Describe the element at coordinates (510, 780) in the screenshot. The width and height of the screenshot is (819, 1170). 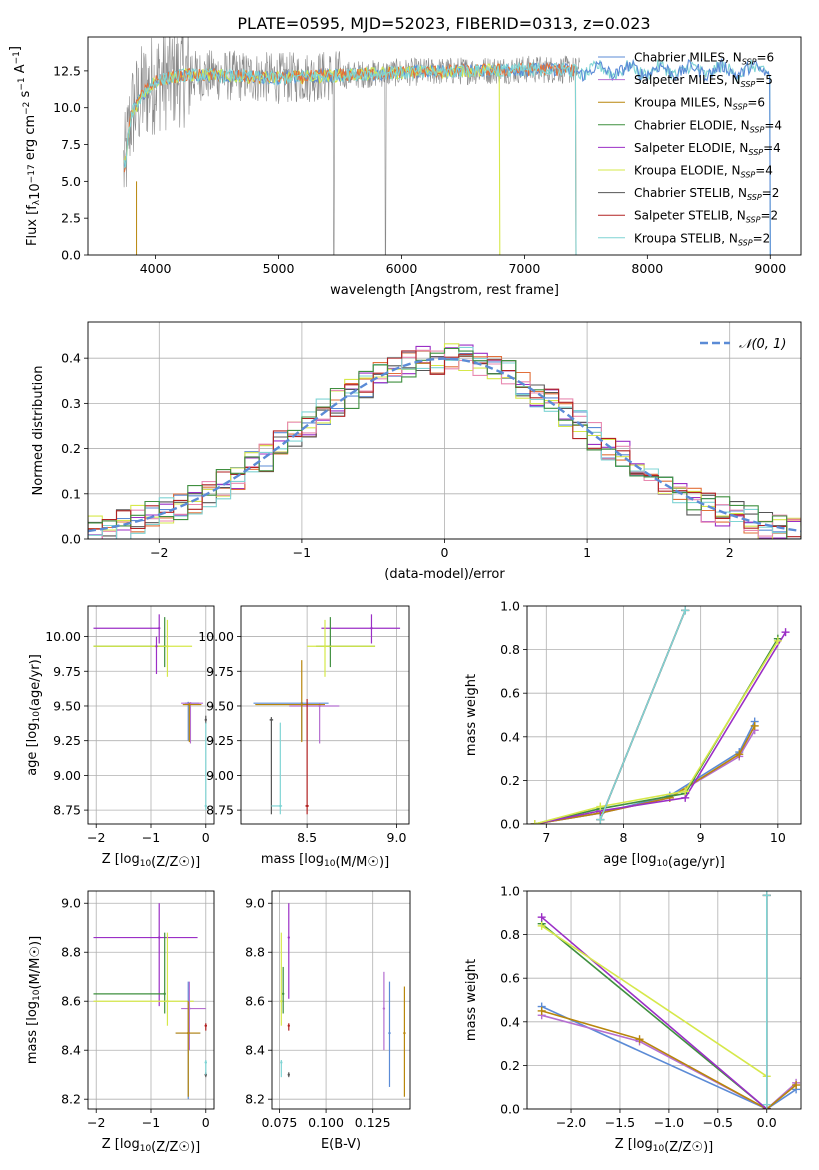
I see `y-tick-label: 0.2` at that location.